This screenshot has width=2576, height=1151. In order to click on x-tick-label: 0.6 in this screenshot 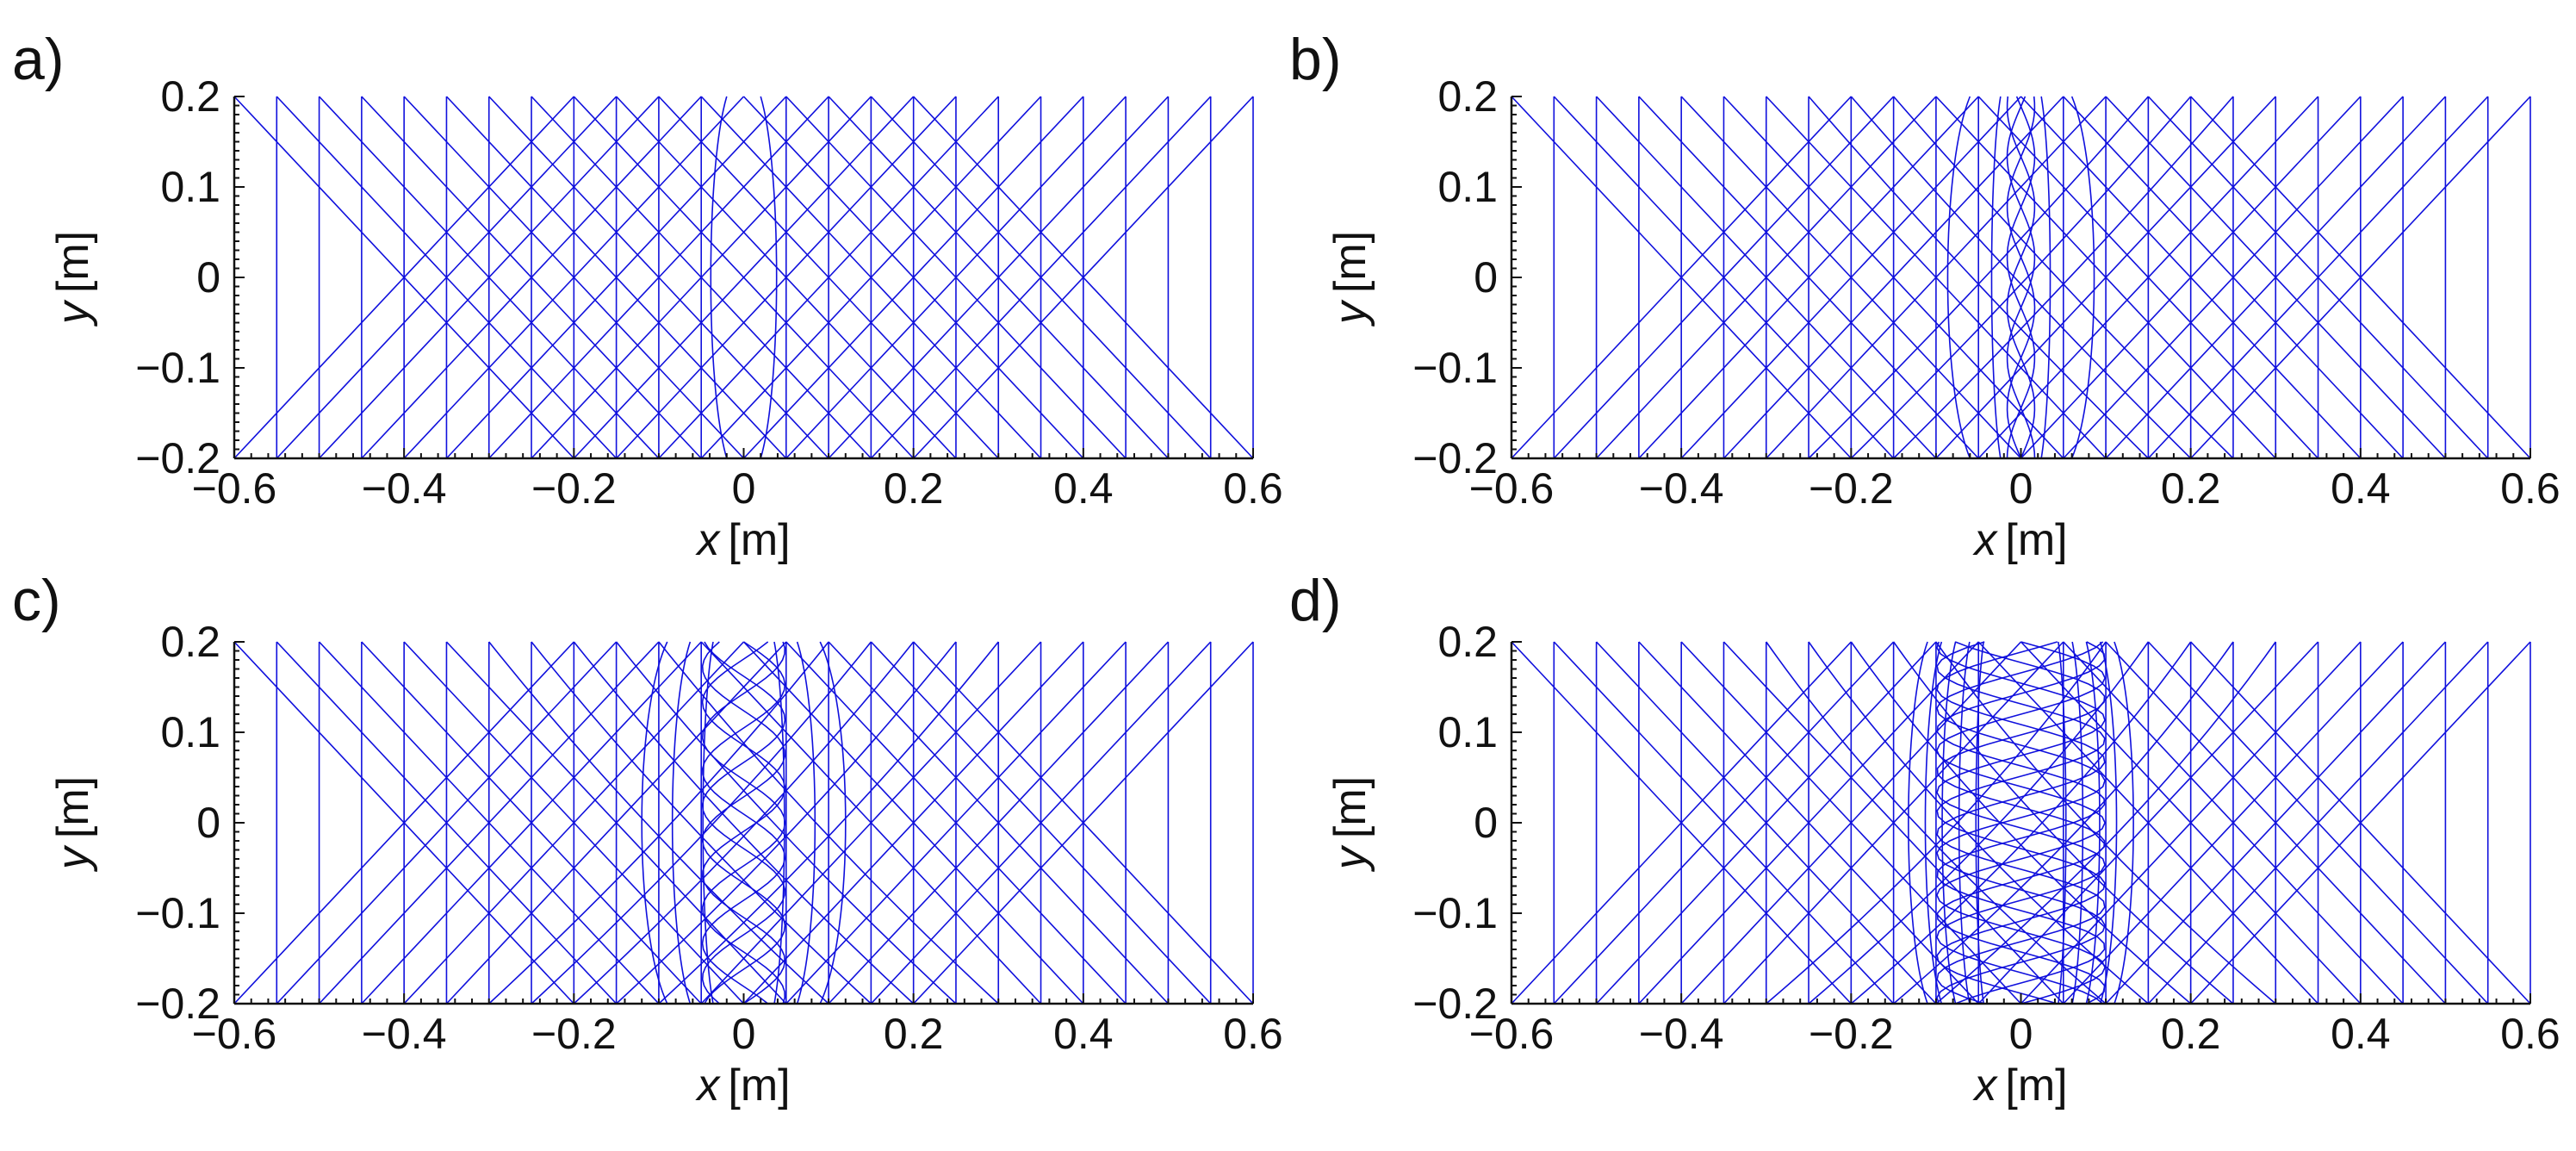, I will do `click(1253, 489)`.